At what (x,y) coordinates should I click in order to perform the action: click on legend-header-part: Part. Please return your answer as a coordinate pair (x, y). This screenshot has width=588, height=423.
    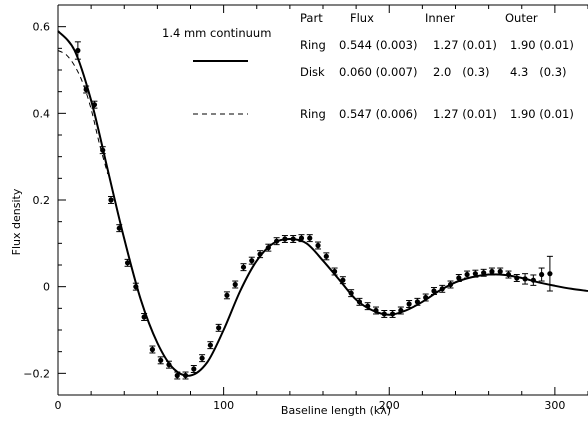
    Looking at the image, I should click on (311, 18).